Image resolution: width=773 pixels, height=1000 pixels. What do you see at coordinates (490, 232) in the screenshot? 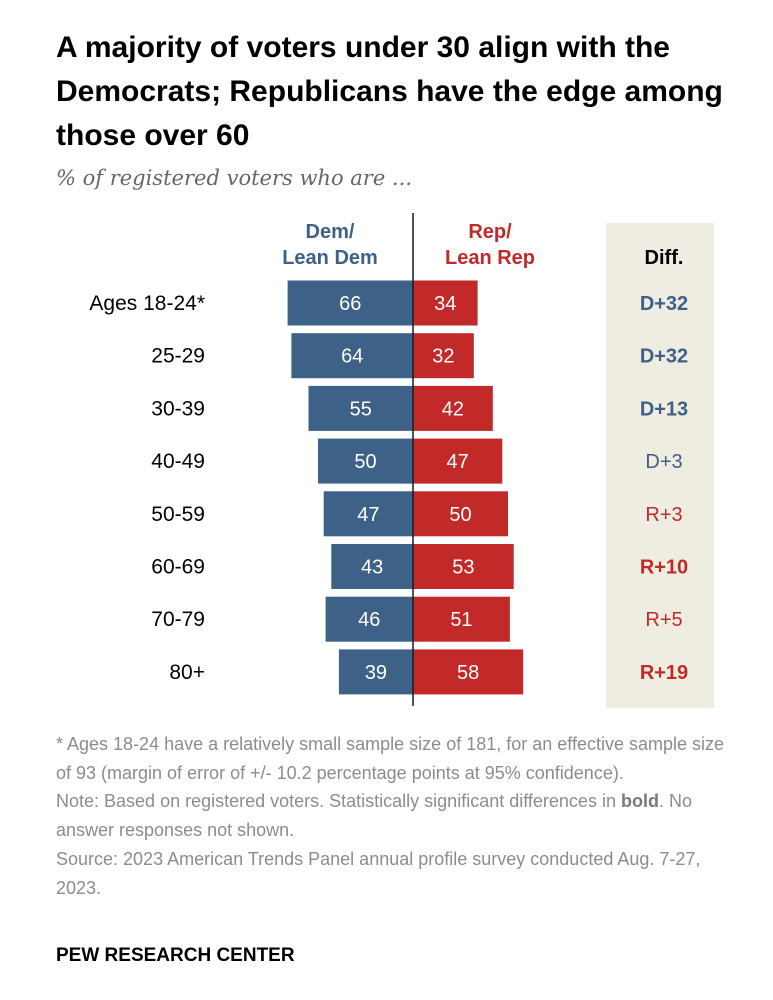
I see `rep-header-line1: Rep/` at bounding box center [490, 232].